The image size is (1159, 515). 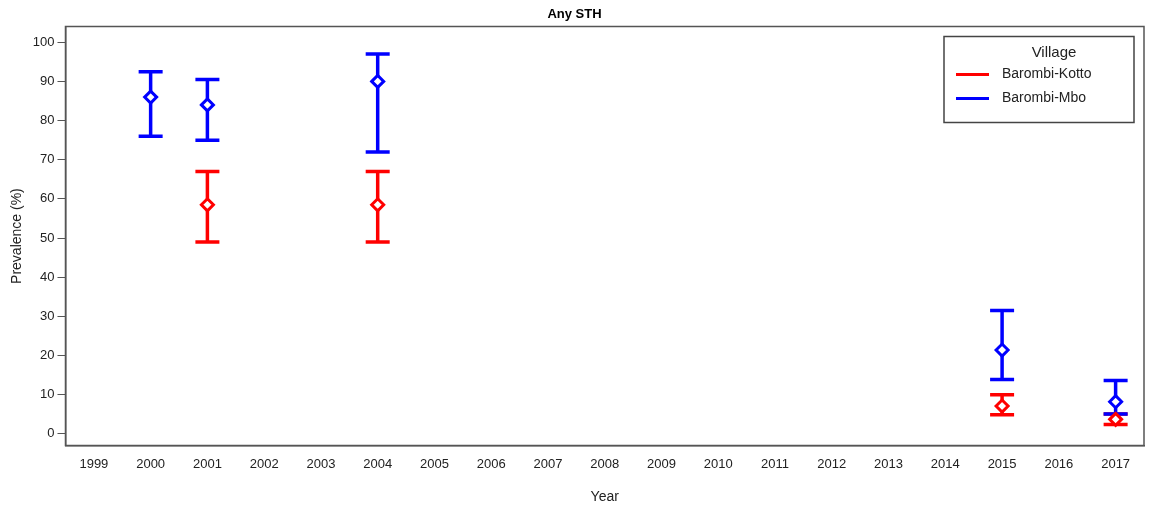 I want to click on x-tick-label: 2007, so click(x=548, y=463).